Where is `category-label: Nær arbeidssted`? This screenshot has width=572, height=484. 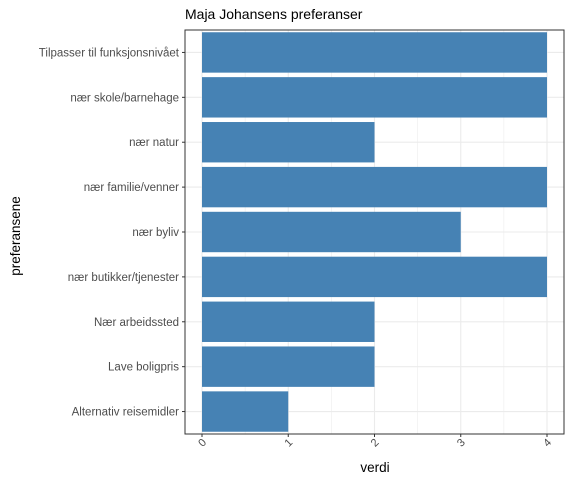
category-label: Nær arbeidssted is located at coordinates (136, 323).